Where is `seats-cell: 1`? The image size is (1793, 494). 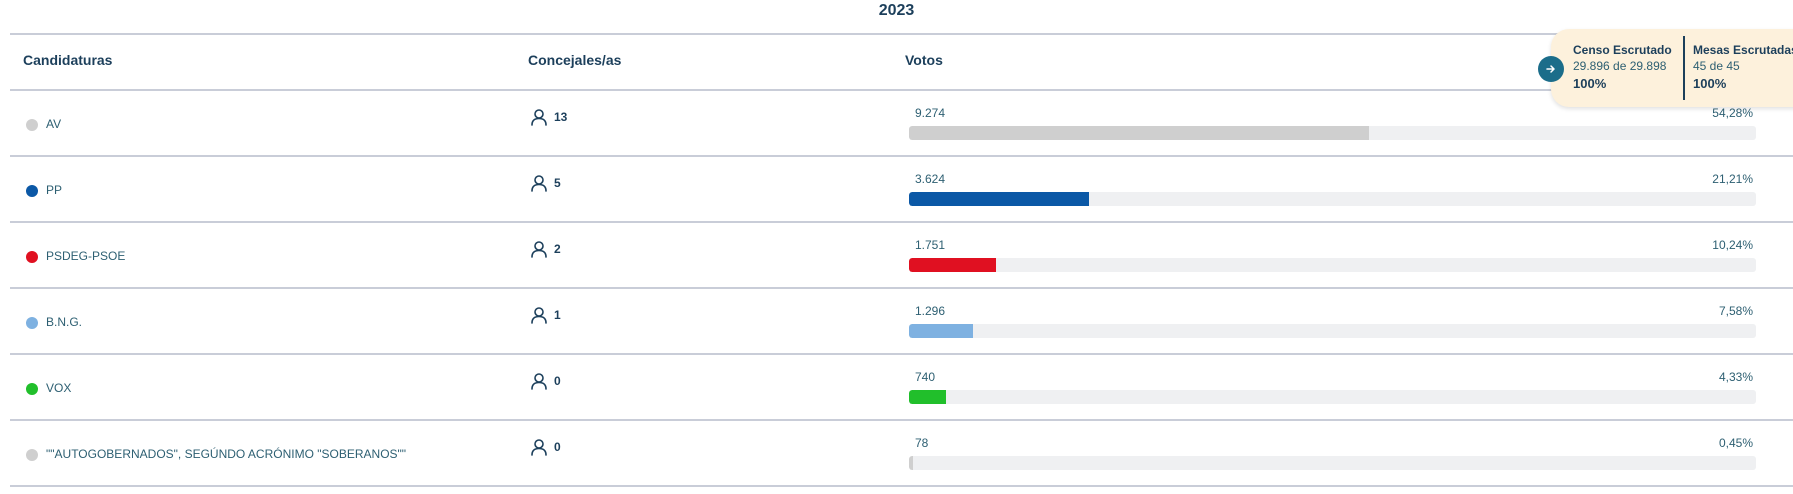
seats-cell: 1 is located at coordinates (545, 315).